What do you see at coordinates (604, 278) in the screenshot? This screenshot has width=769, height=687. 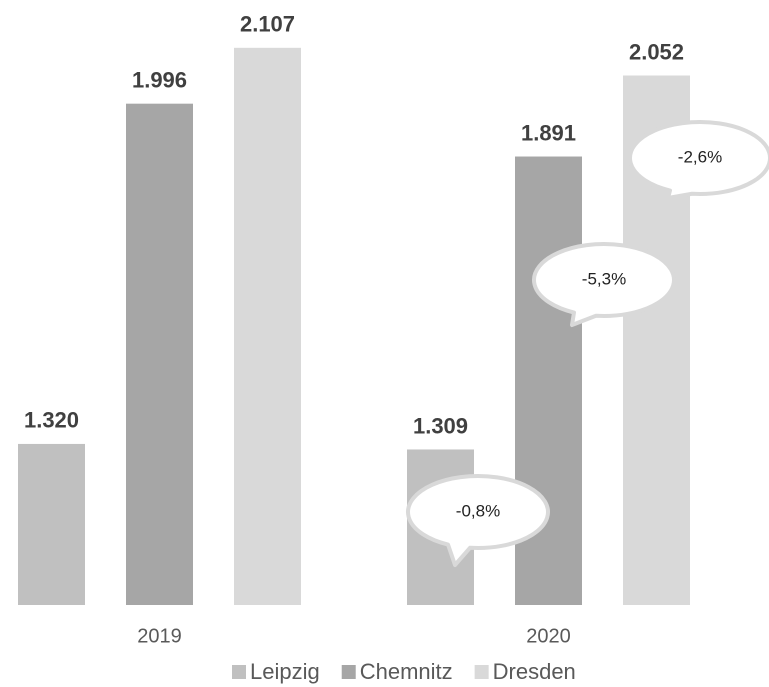 I see `annotation: -5,3%` at bounding box center [604, 278].